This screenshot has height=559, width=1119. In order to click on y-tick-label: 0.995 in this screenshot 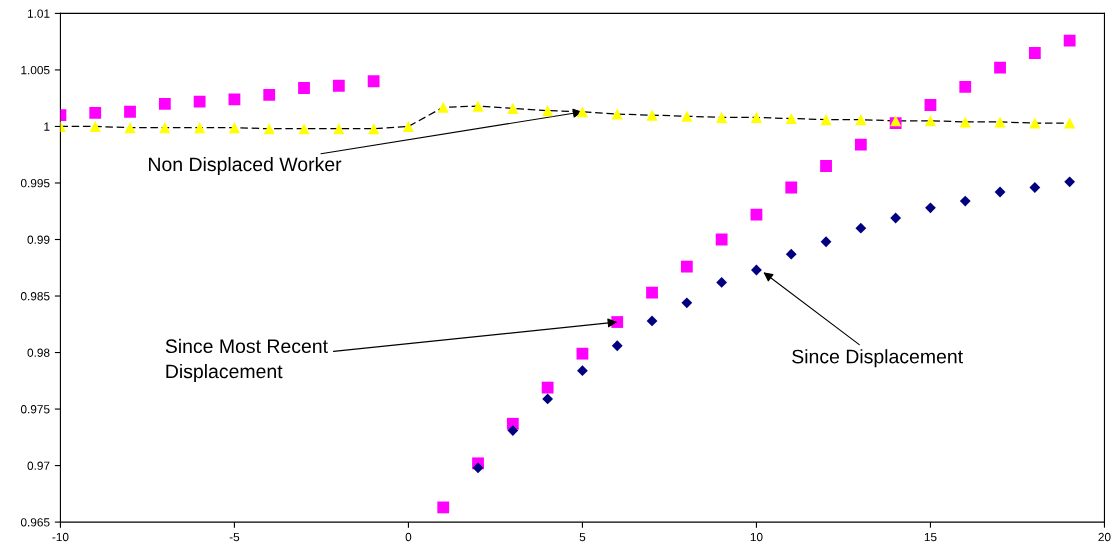, I will do `click(35, 183)`.